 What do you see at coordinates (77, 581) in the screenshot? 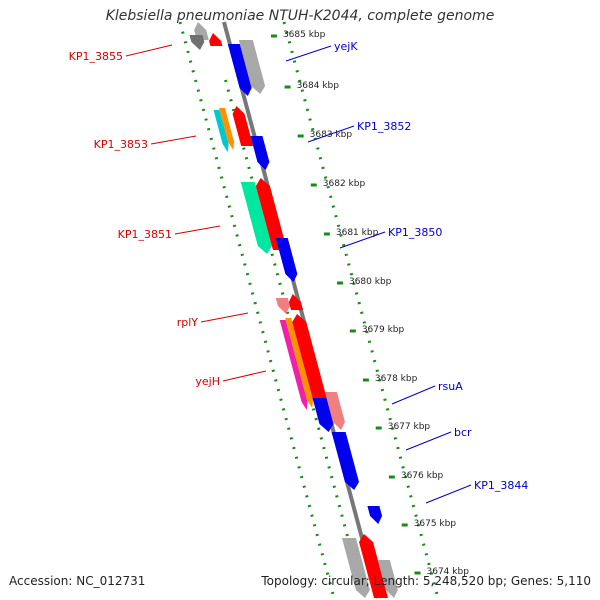
I see `accession-text: Accession: NC_012731` at bounding box center [77, 581].